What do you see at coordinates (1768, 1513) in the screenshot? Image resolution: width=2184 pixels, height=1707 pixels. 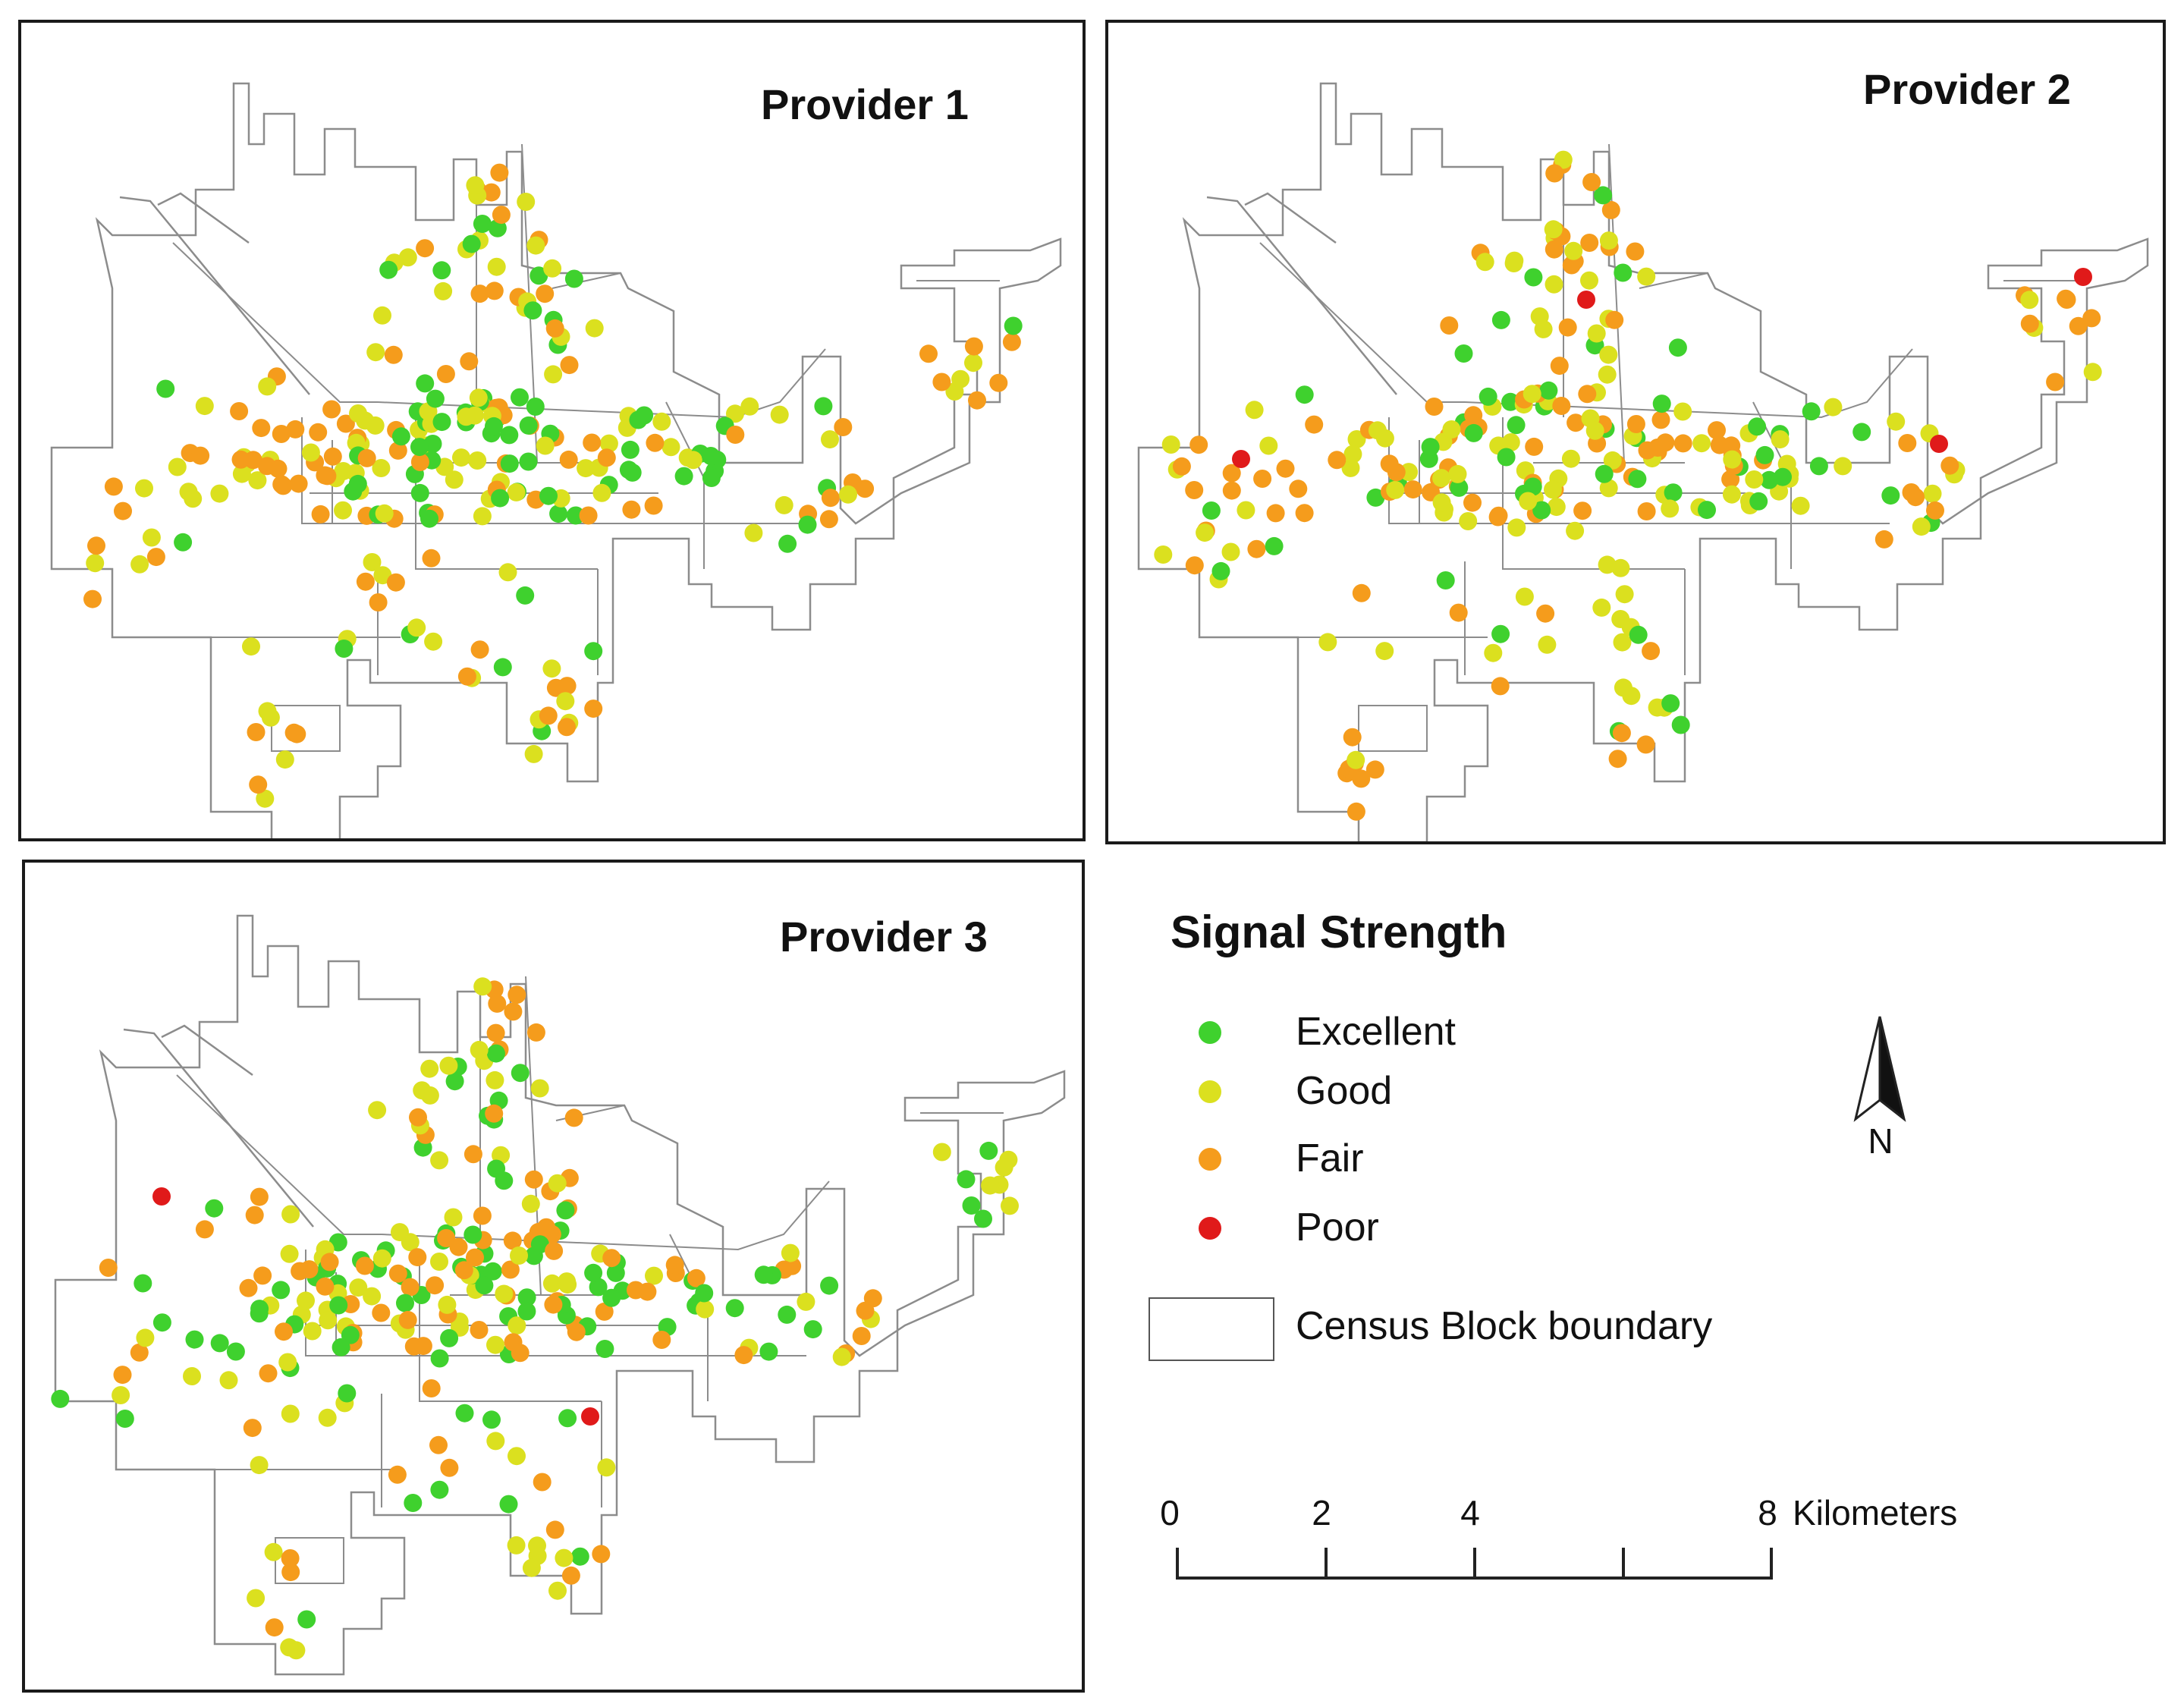 I see `scale-tick-label-8: 8` at bounding box center [1768, 1513].